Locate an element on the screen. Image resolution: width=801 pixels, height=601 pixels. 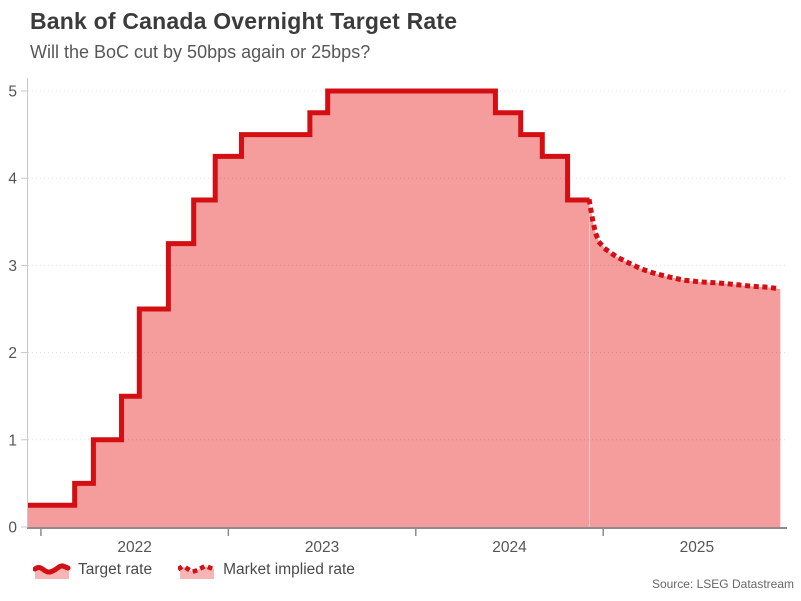
series-line-market-implied-rate is located at coordinates (685, 245).